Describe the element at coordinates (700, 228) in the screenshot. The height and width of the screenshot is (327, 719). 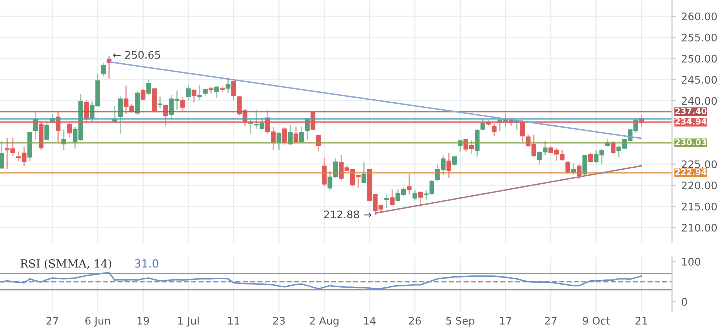
I see `y-tick-label: 210.00` at that location.